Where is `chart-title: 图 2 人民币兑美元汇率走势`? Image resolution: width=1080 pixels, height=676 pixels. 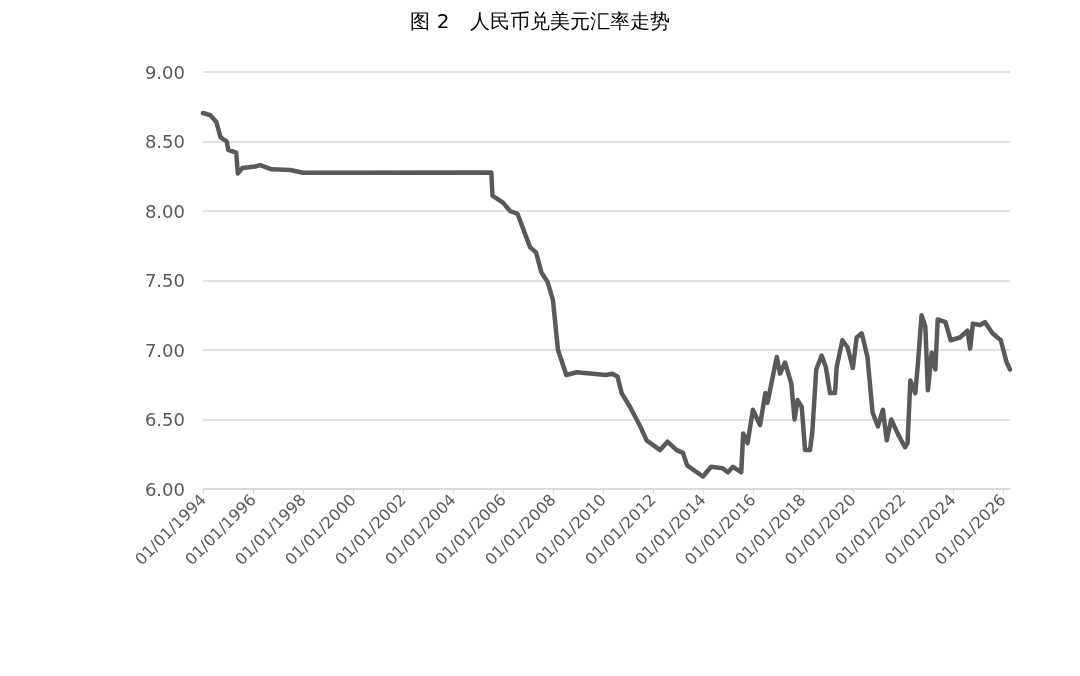
chart-title: 图 2 人民币兑美元汇率走势 is located at coordinates (540, 21).